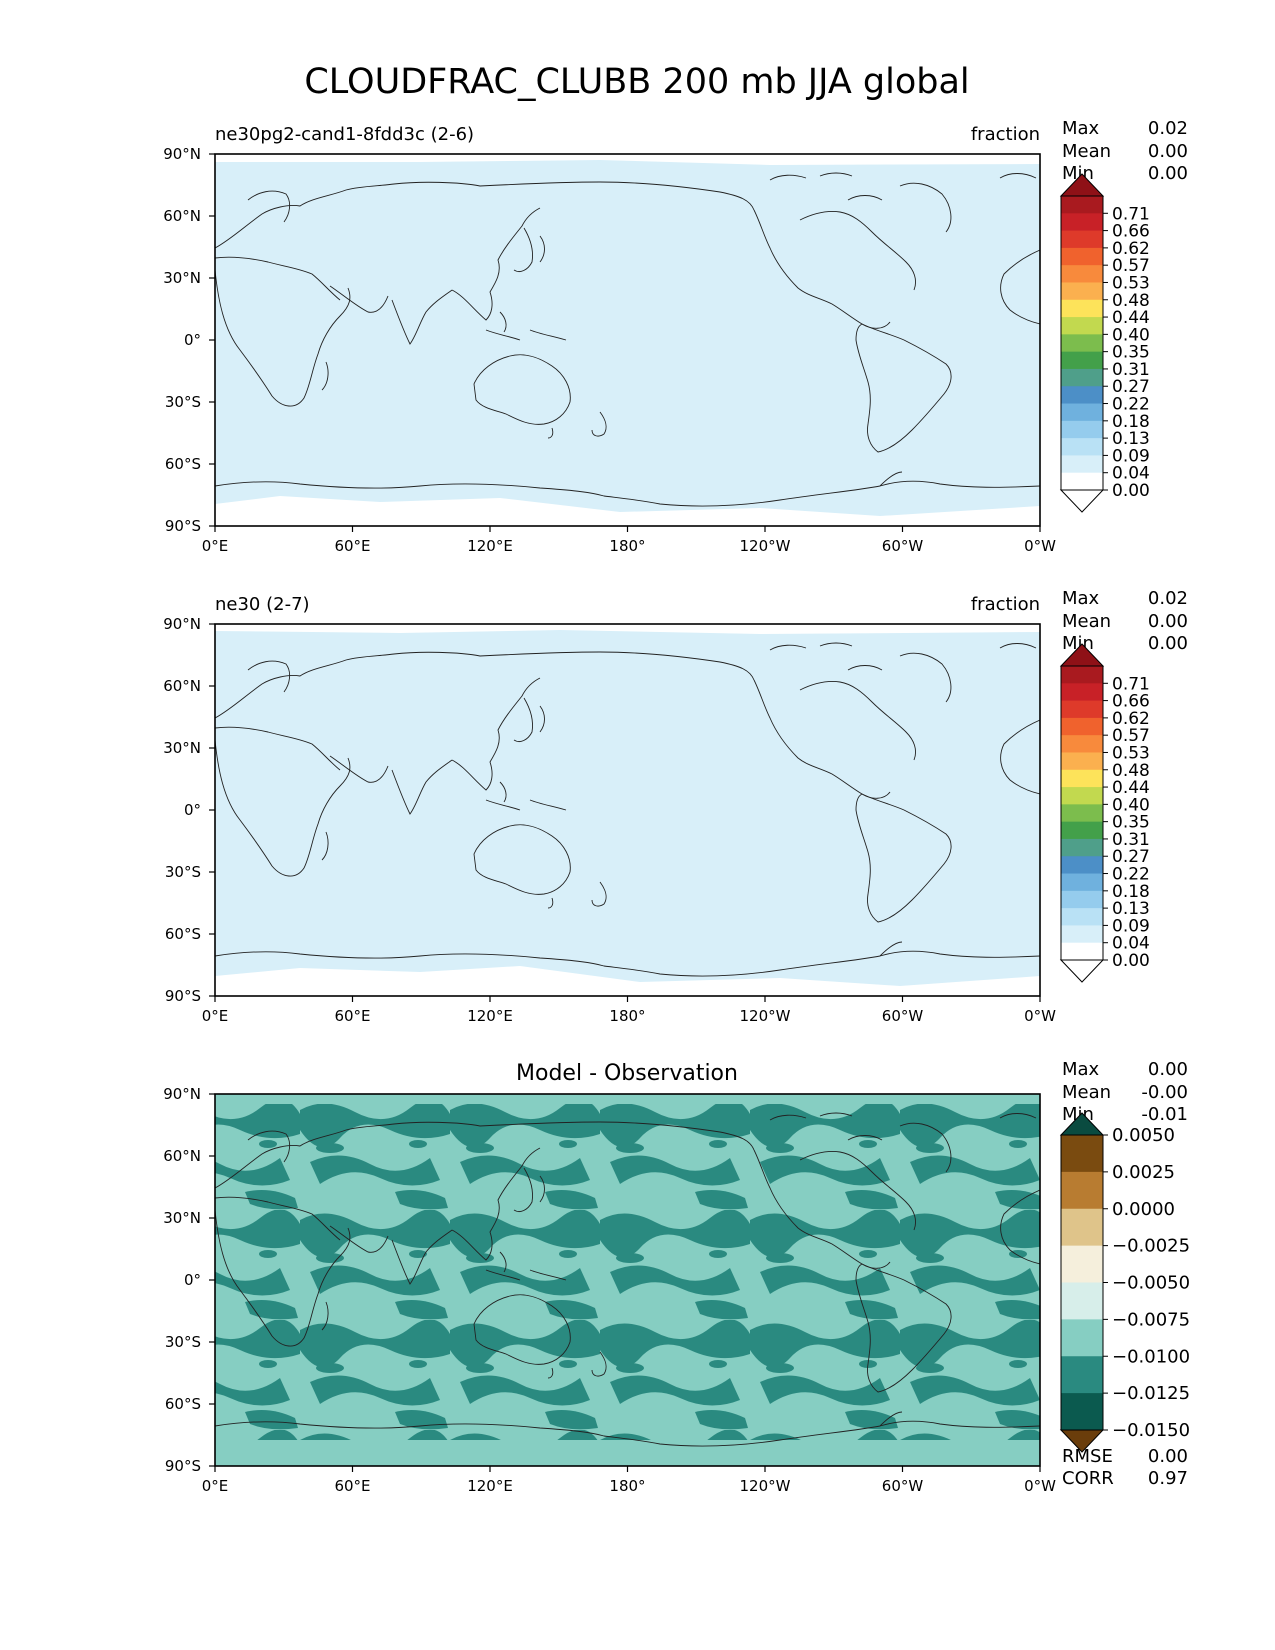 Image resolution: width=1275 pixels, height=1650 pixels. What do you see at coordinates (627, 340) in the screenshot?
I see `panel-test-field` at bounding box center [627, 340].